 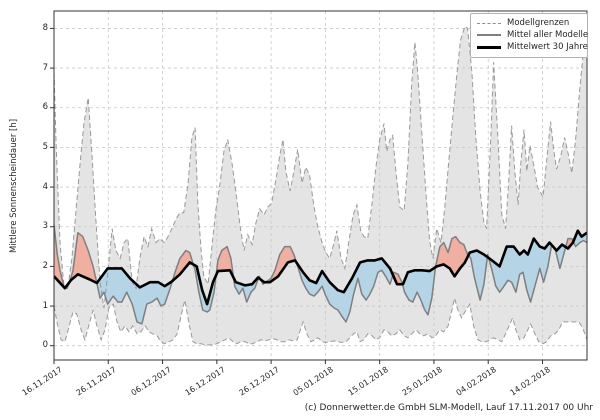 What do you see at coordinates (489, 35) in the screenshot?
I see `gray-line-sample-icon` at bounding box center [489, 35].